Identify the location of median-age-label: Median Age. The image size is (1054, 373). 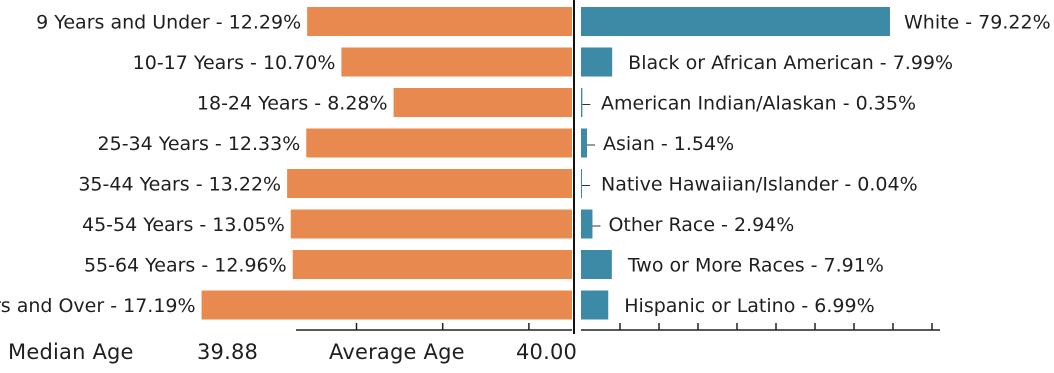
(71, 352).